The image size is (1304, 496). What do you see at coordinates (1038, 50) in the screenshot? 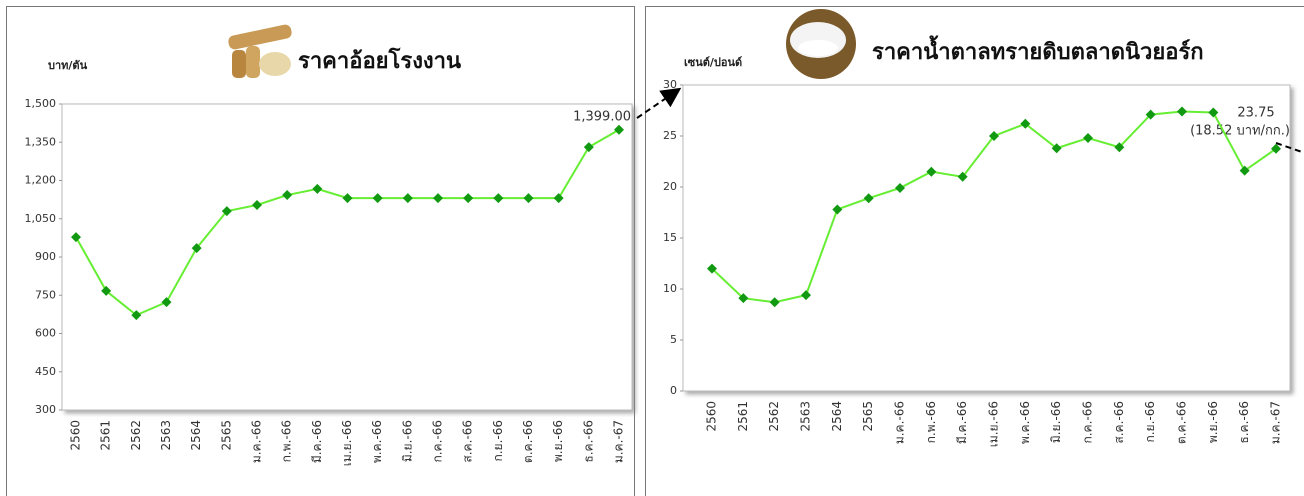
I see `chart-title: ราคาน้ำตาลทรายดิบตลาดนิวยอร์ก` at bounding box center [1038, 50].